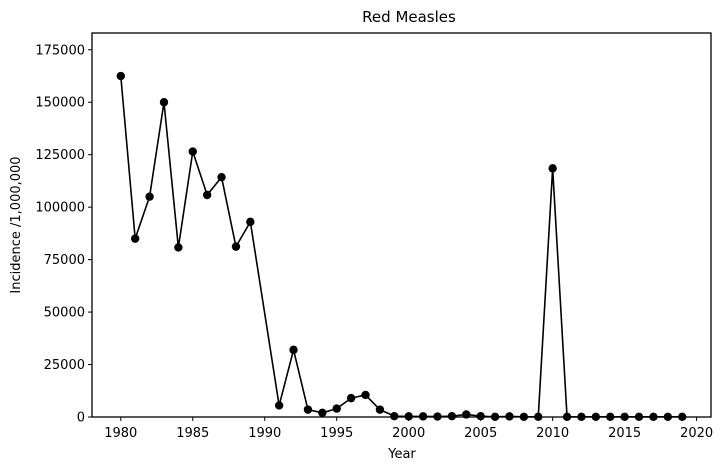 This screenshot has height=470, width=725. Describe the element at coordinates (60, 208) in the screenshot. I see `y-tick-label: 100000` at that location.